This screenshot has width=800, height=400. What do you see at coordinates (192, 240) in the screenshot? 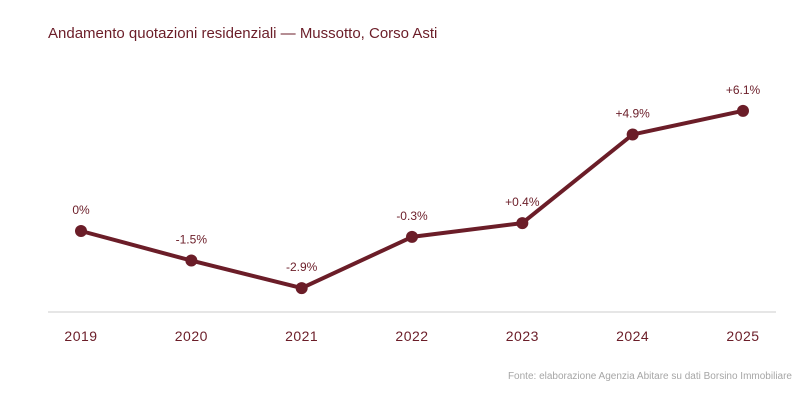
I see `data-label: -1.5%` at bounding box center [192, 240].